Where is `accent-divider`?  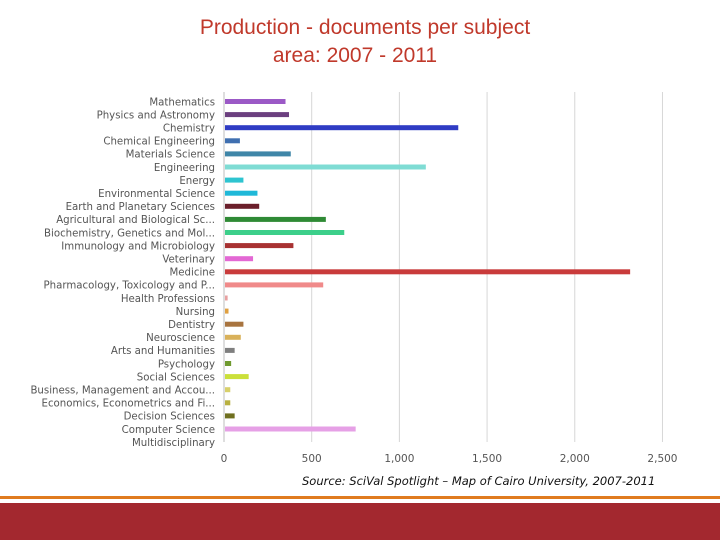 accent-divider is located at coordinates (360, 497).